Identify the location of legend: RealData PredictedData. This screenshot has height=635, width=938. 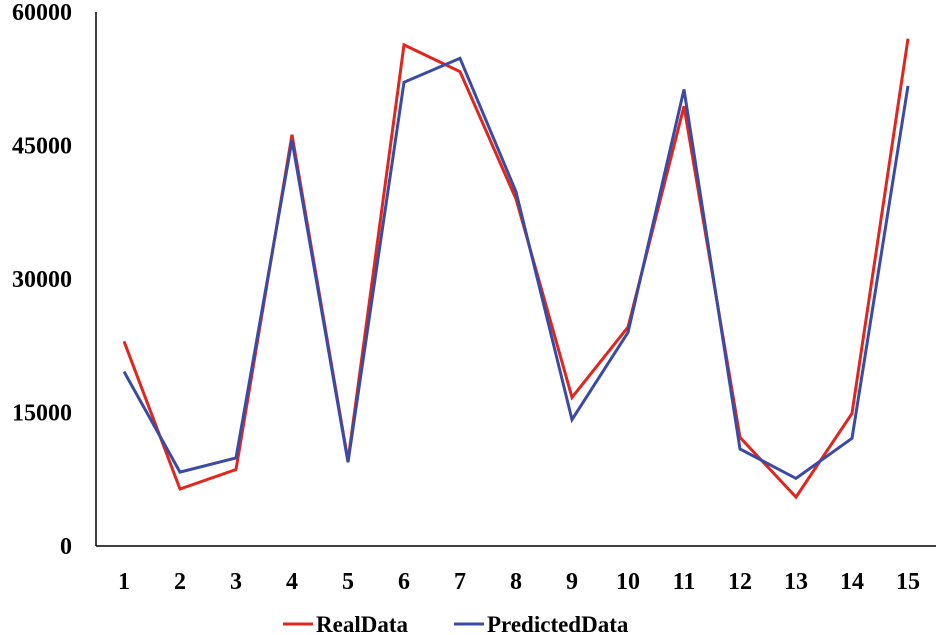
(456, 623).